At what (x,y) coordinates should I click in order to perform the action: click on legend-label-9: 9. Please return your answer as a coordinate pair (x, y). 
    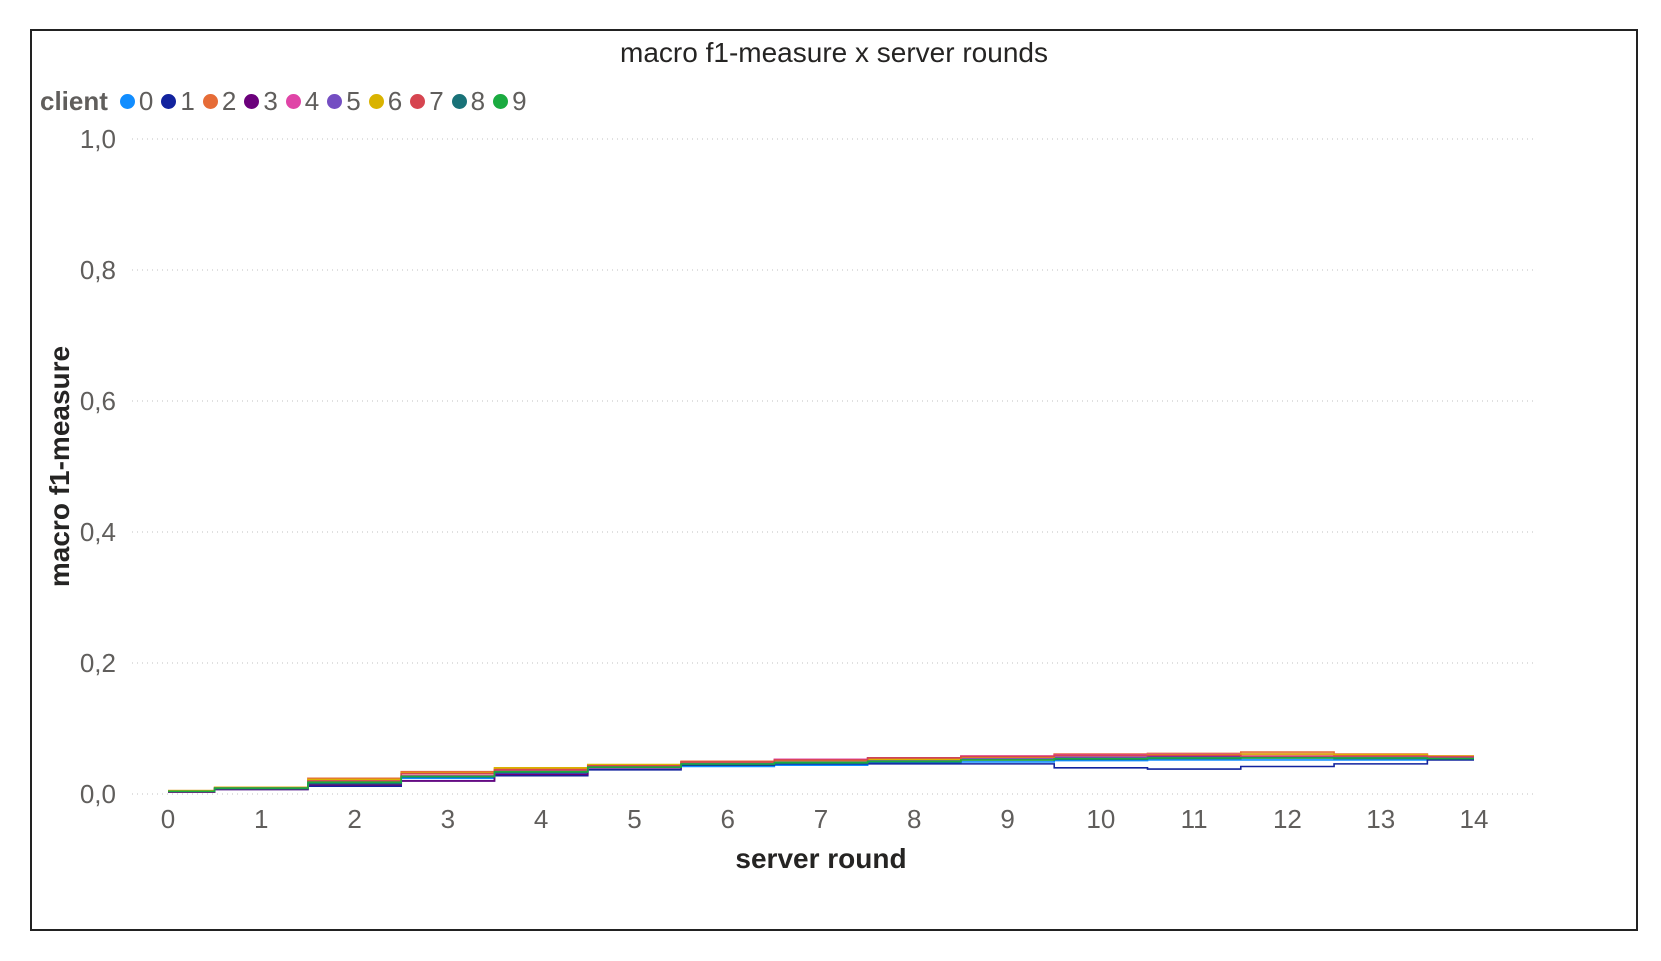
    Looking at the image, I should click on (519, 101).